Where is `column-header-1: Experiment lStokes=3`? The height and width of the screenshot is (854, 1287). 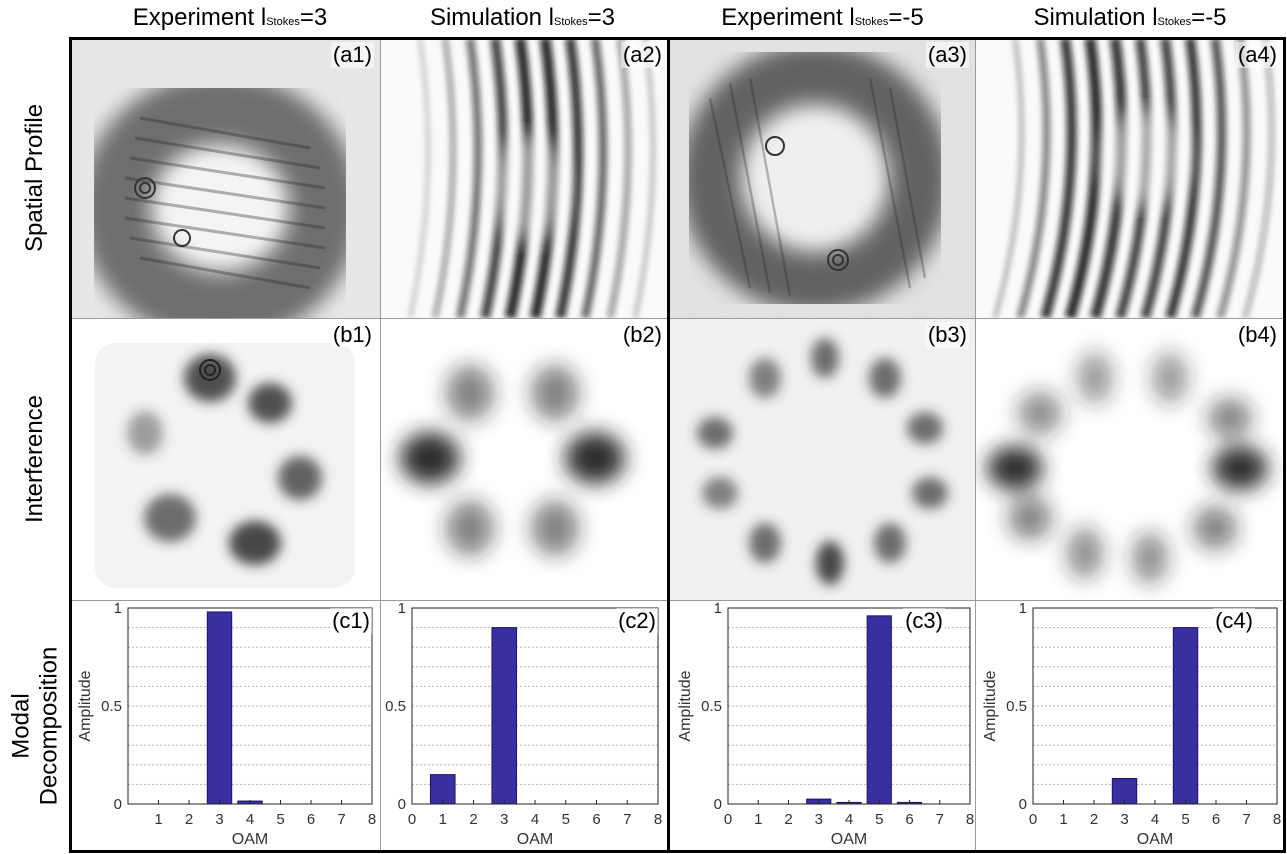
column-header-1: Experiment lStokes=3 is located at coordinates (230, 18).